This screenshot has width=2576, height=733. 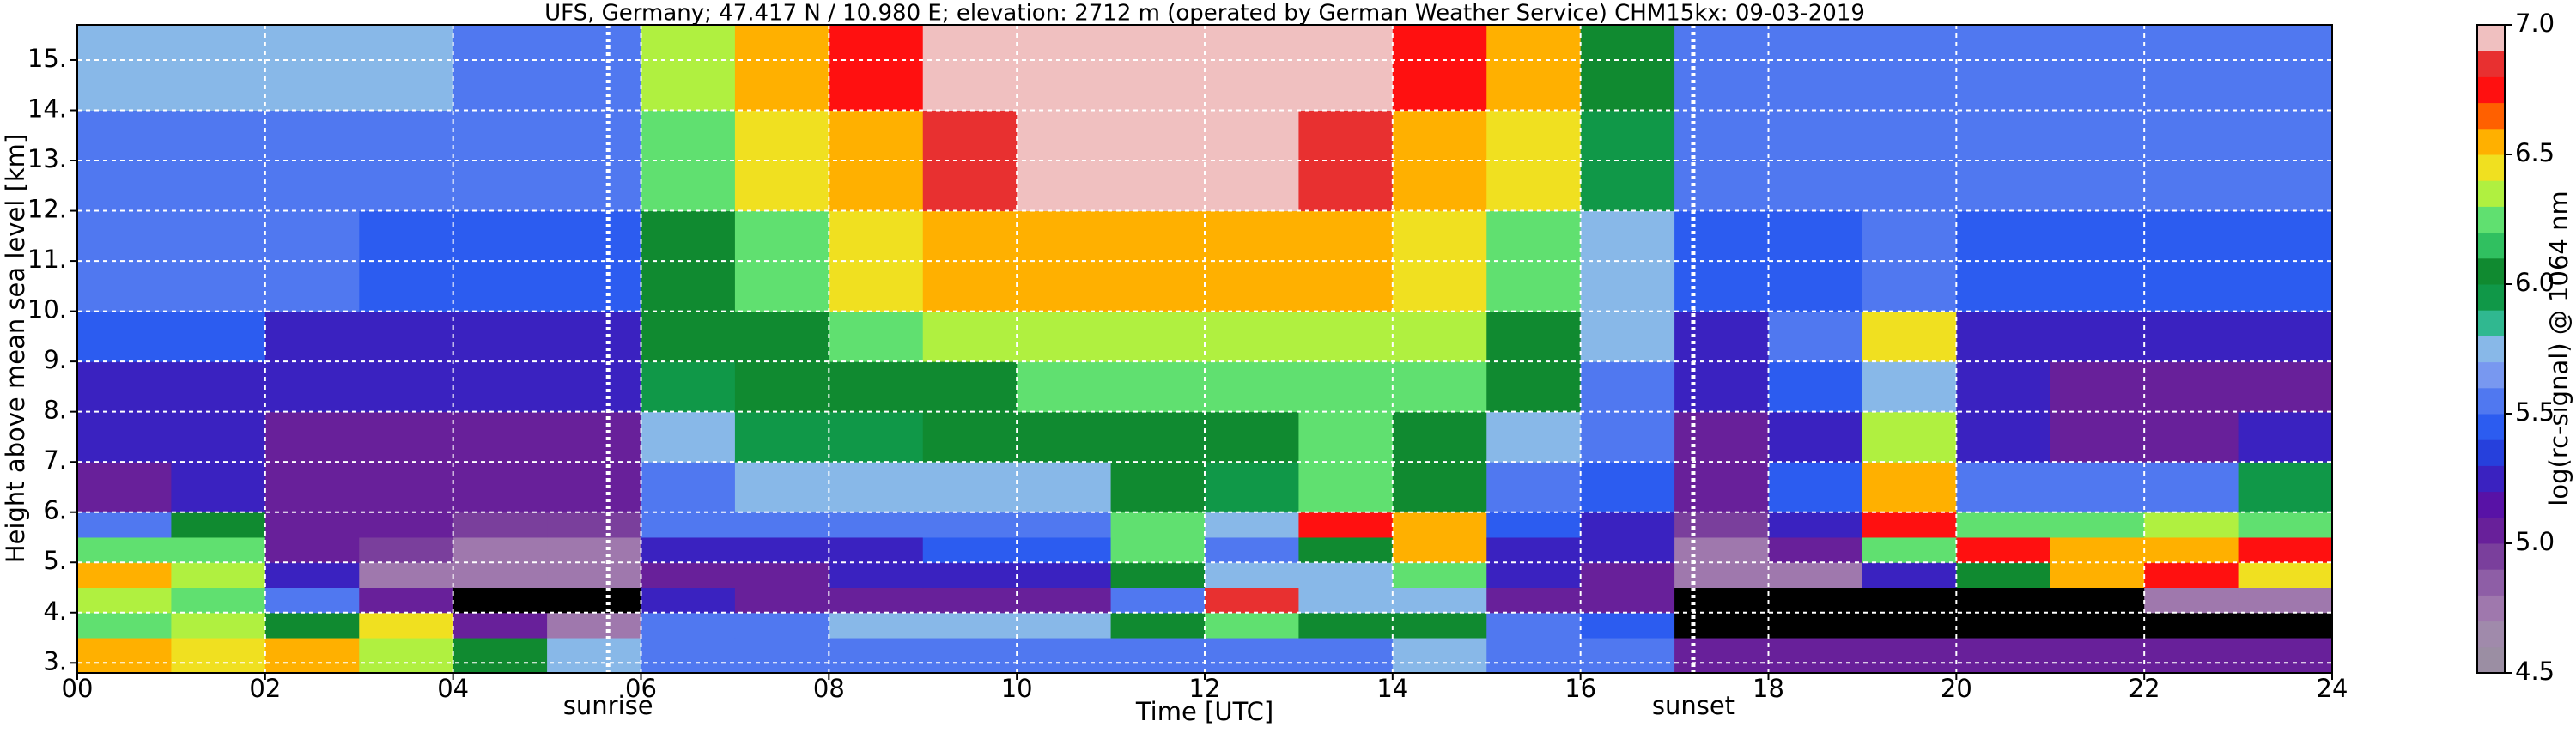 I want to click on y-tick-label: 11., so click(x=47, y=259).